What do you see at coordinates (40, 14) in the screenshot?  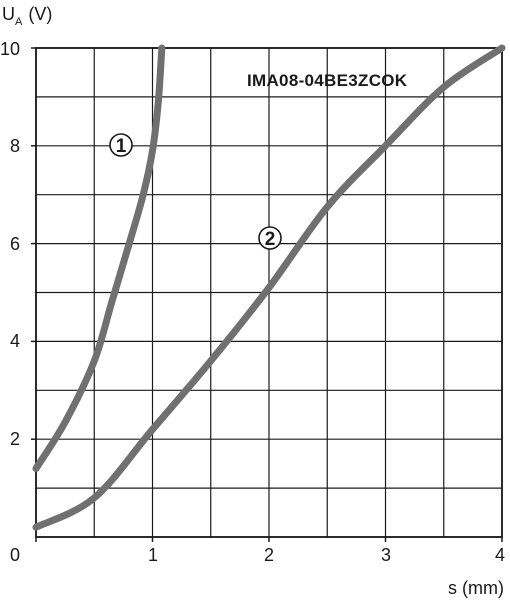 I see `y-axis-label-unit: (V)` at bounding box center [40, 14].